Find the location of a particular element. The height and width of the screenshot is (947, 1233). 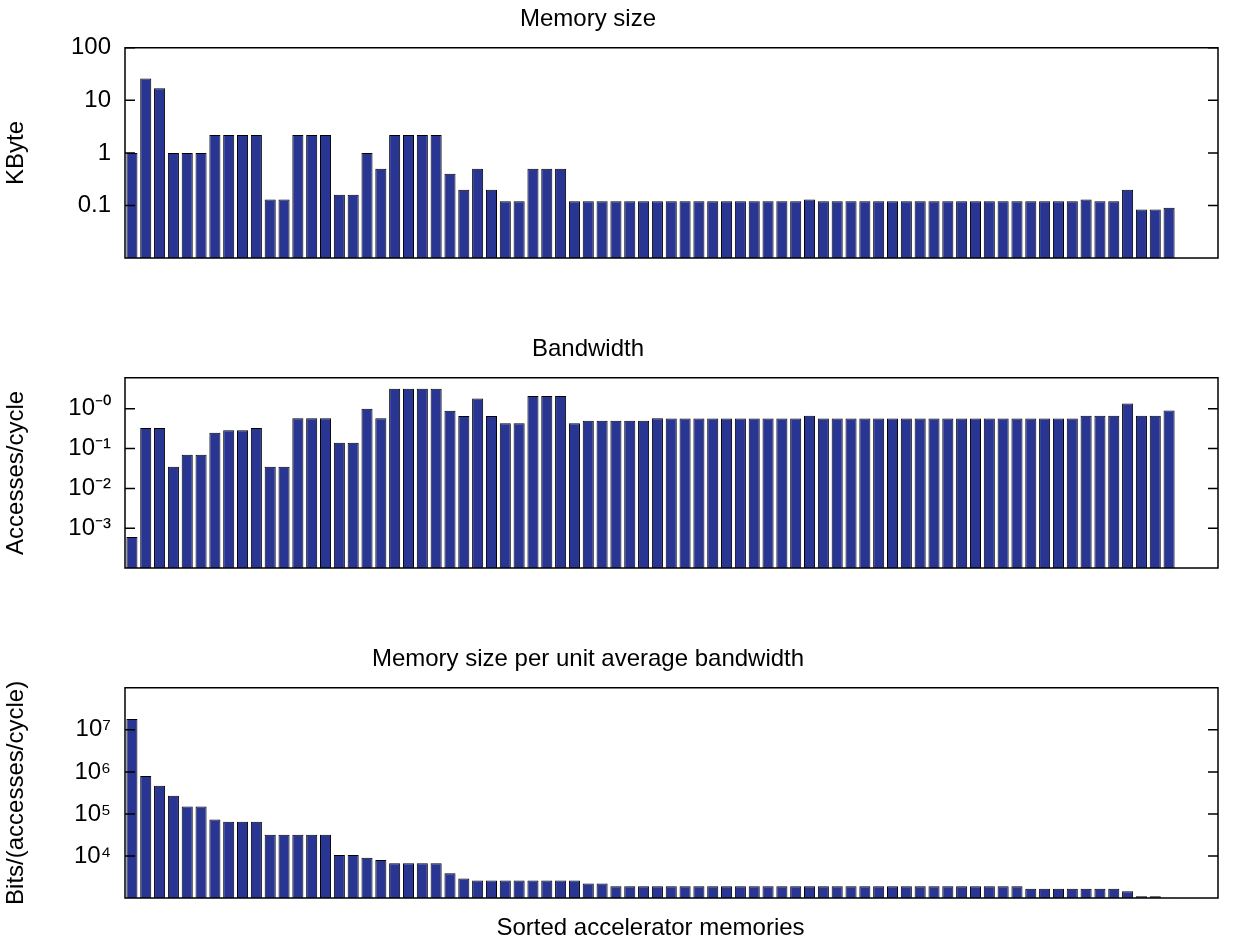

y-tick-label: 10⁻¹ is located at coordinates (90, 447).